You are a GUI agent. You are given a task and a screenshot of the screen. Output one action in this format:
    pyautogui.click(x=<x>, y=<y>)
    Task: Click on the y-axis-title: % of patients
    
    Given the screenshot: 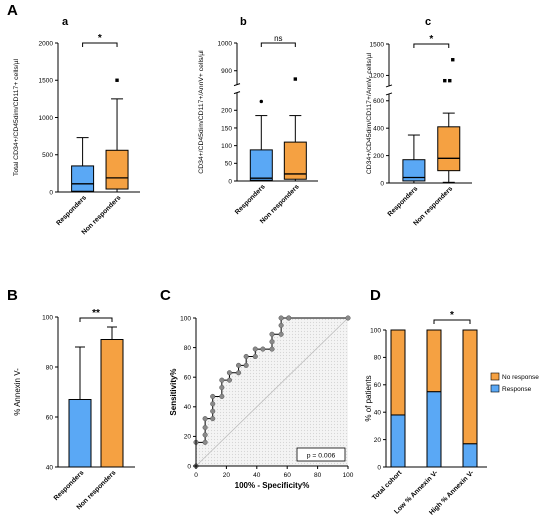 What is the action you would take?
    pyautogui.click(x=368, y=398)
    